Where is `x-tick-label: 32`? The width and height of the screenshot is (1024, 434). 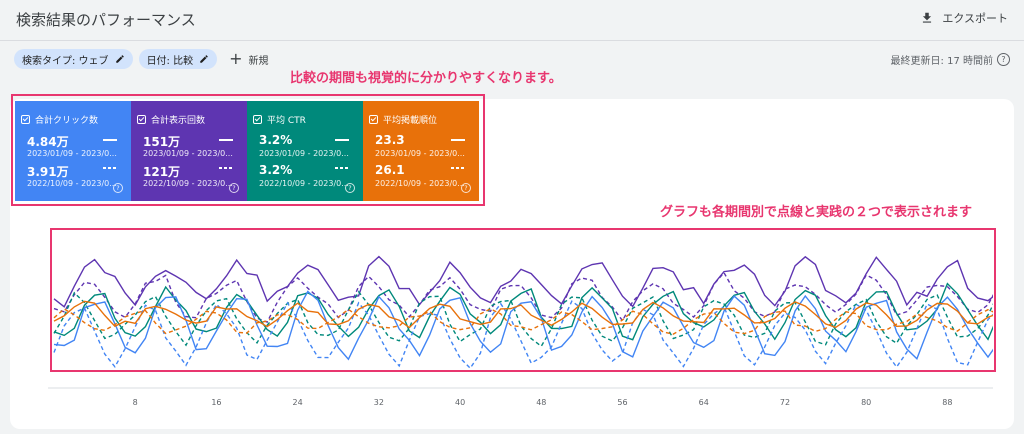 x-tick-label: 32 is located at coordinates (378, 402).